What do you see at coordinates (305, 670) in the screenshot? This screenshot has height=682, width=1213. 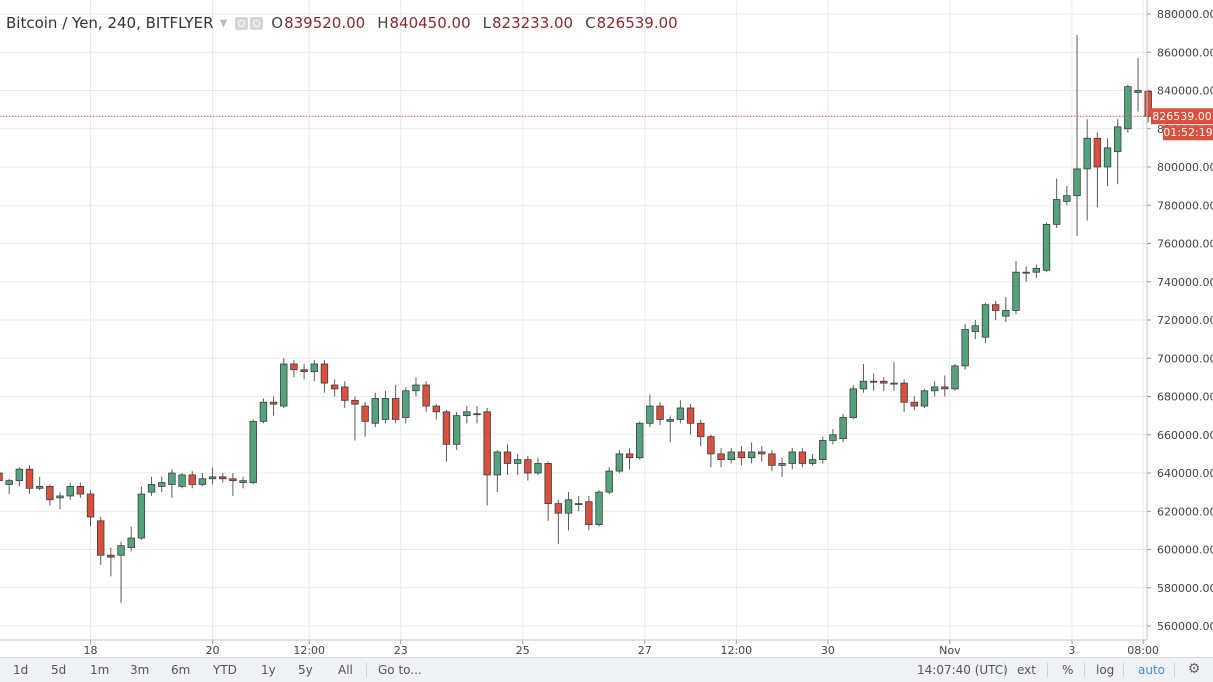 I see `range-5y: 5y` at bounding box center [305, 670].